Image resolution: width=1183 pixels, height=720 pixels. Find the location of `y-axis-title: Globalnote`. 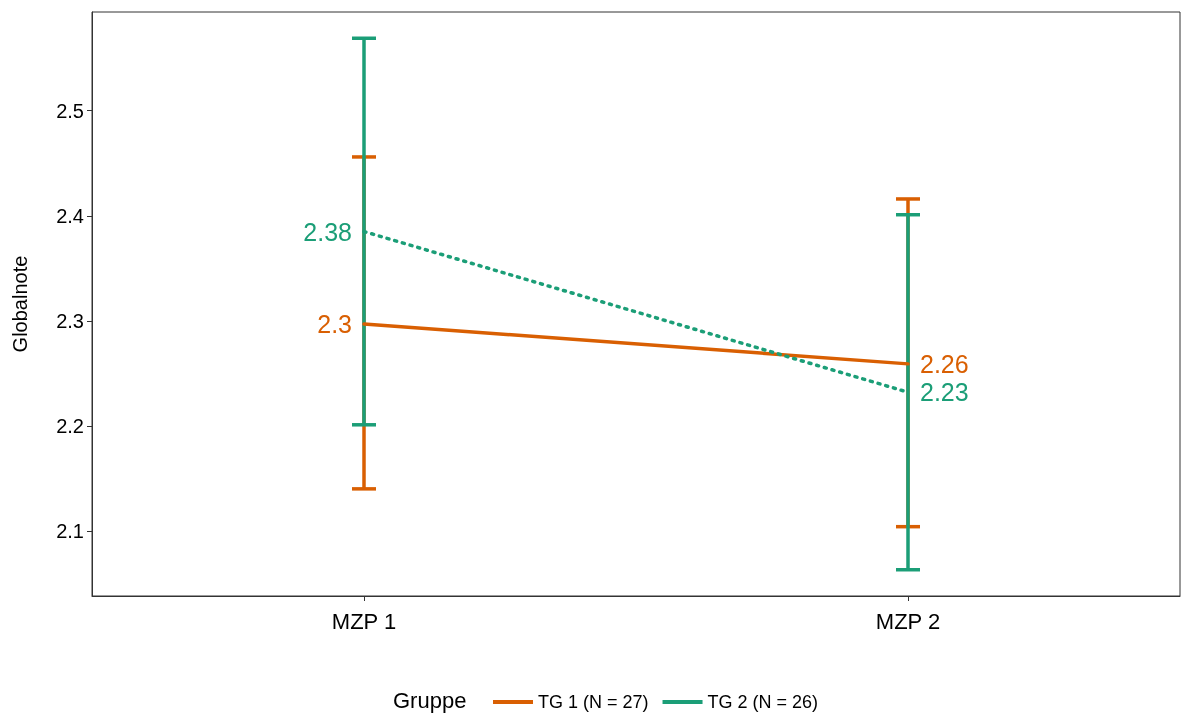

y-axis-title: Globalnote is located at coordinates (20, 304).